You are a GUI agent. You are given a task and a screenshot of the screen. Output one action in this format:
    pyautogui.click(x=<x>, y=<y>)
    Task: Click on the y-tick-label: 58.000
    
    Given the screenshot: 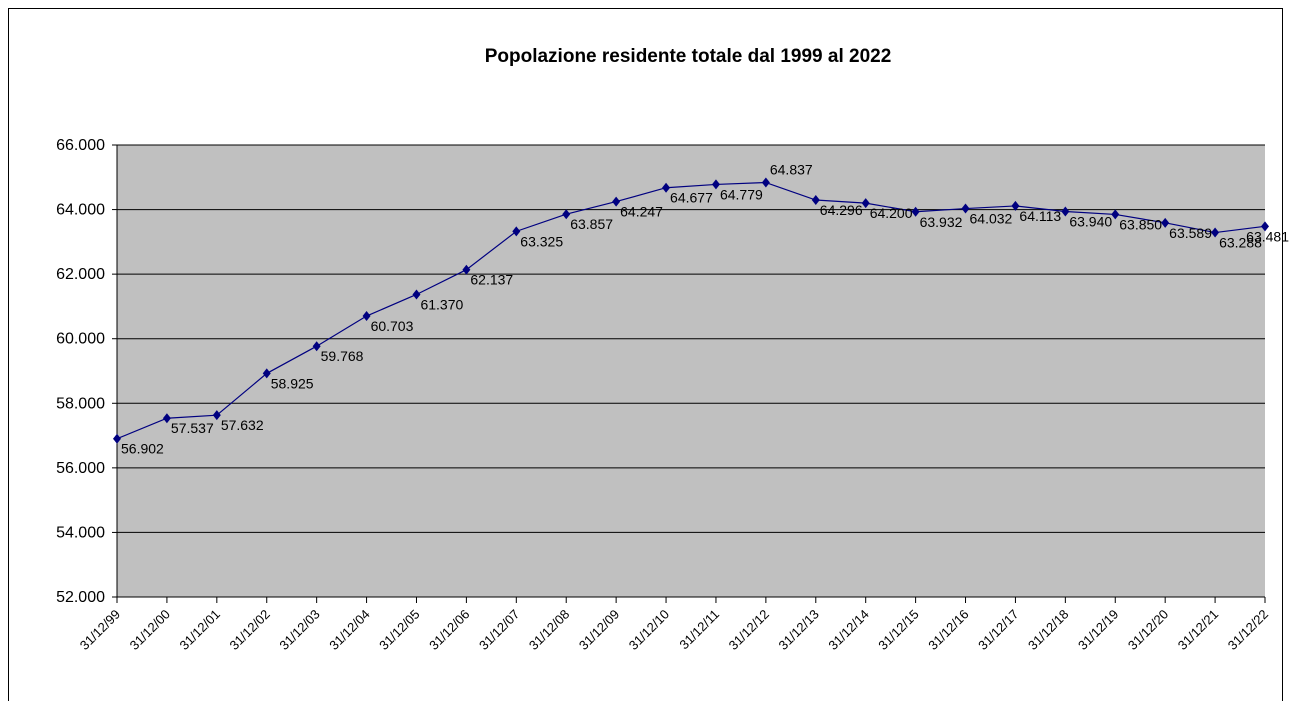 What is the action you would take?
    pyautogui.click(x=80, y=403)
    